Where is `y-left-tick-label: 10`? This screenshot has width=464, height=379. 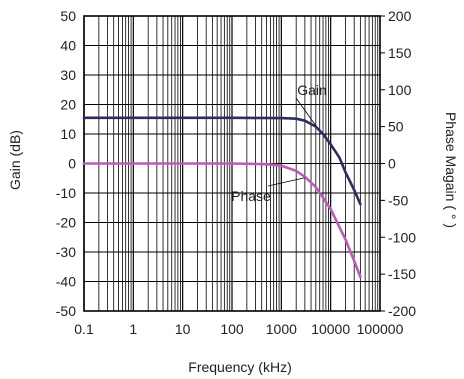
y-left-tick-label: 10 is located at coordinates (68, 134).